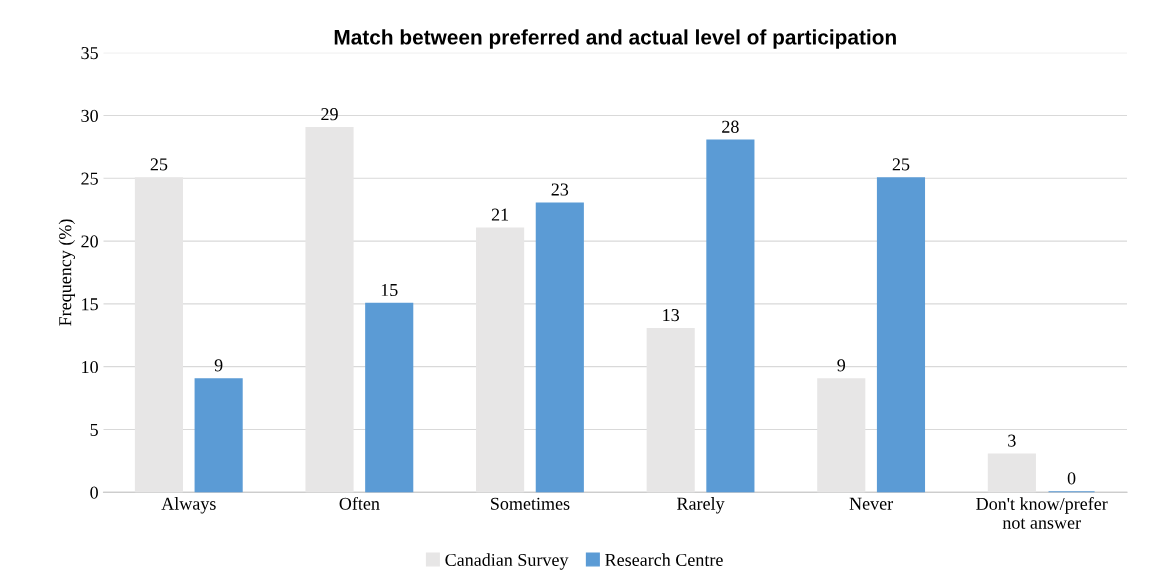 The width and height of the screenshot is (1150, 586). Describe the element at coordinates (1042, 513) in the screenshot. I see `x-tick-label: Don't know/prefer not answer` at that location.